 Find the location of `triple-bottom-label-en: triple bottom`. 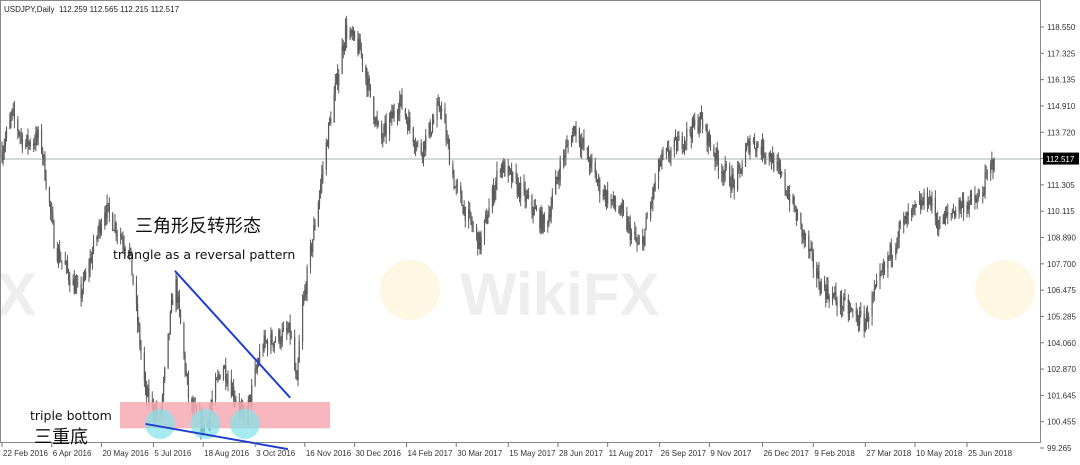

triple-bottom-label-en: triple bottom is located at coordinates (71, 415).